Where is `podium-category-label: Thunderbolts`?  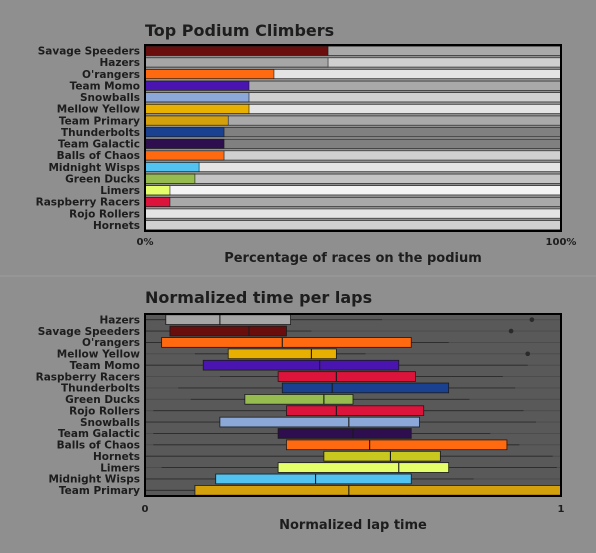 podium-category-label: Thunderbolts is located at coordinates (100, 133).